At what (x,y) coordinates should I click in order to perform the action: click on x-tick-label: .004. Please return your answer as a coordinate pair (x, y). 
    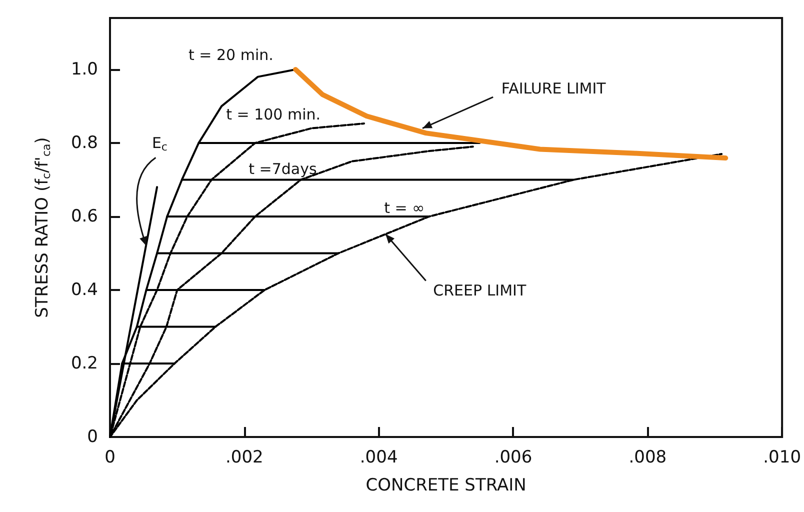
    Looking at the image, I should click on (379, 458).